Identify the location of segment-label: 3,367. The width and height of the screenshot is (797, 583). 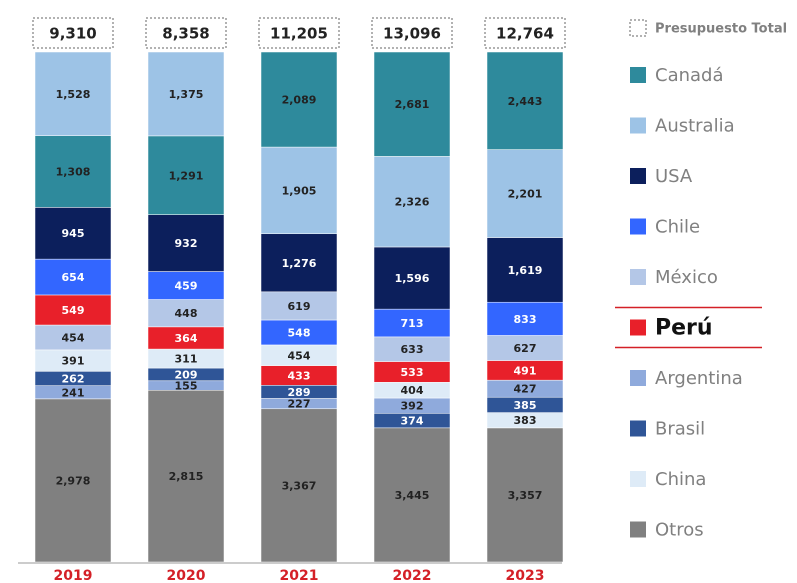
(299, 485).